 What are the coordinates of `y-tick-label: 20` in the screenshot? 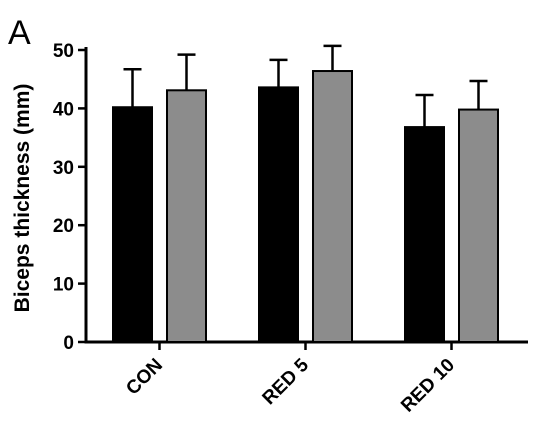 It's located at (63, 226).